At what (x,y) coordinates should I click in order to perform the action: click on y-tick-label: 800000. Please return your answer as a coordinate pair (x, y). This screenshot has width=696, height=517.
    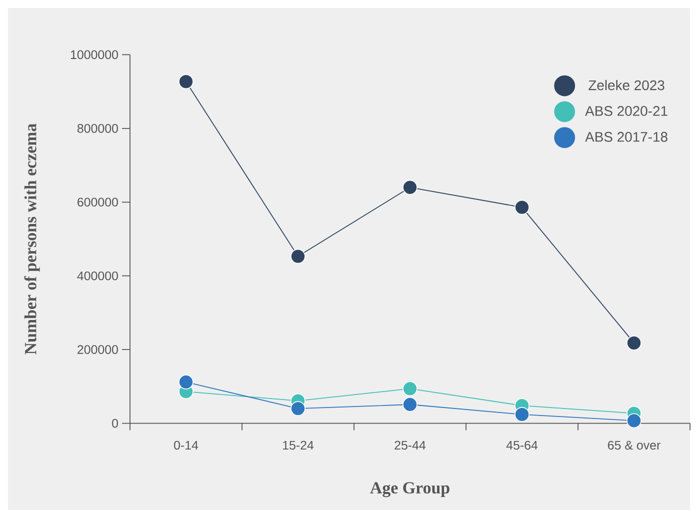
    Looking at the image, I should click on (97, 128).